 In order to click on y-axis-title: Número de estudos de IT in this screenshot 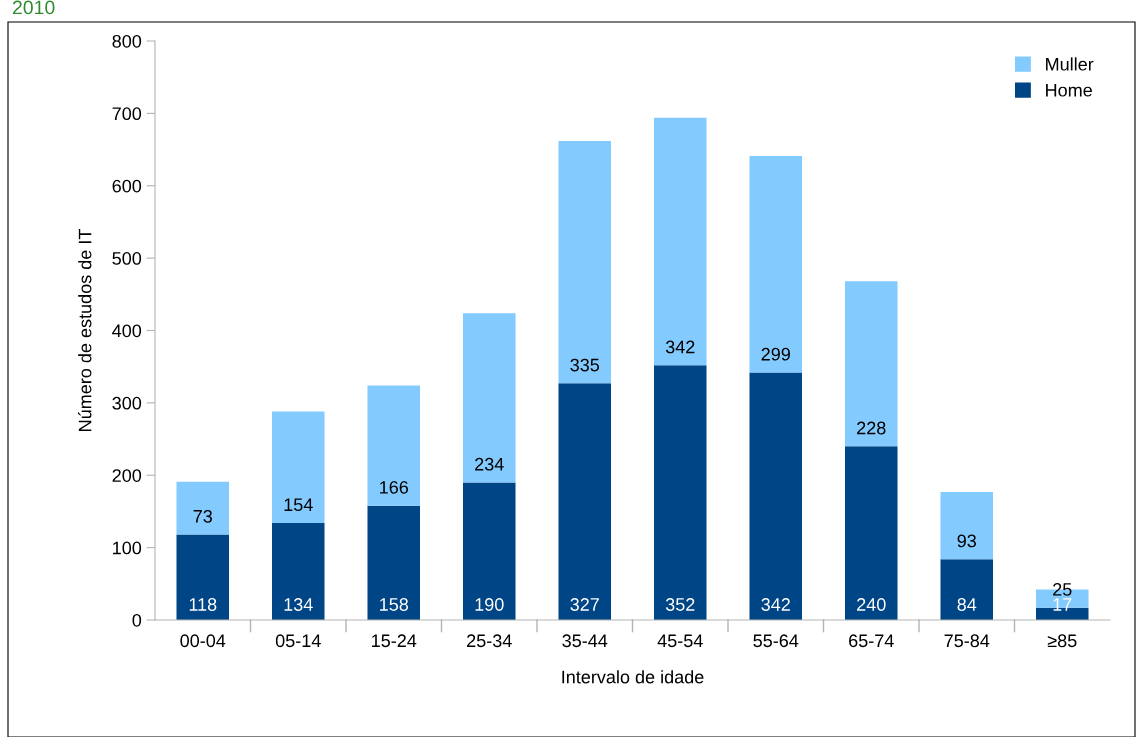, I will do `click(84, 330)`.